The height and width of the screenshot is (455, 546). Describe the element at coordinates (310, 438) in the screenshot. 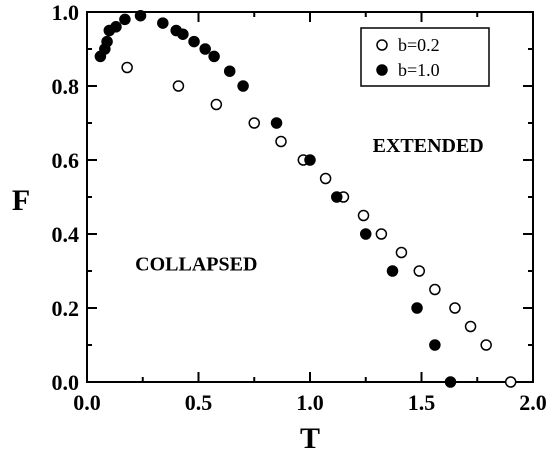

I see `x-axis-label: T` at that location.